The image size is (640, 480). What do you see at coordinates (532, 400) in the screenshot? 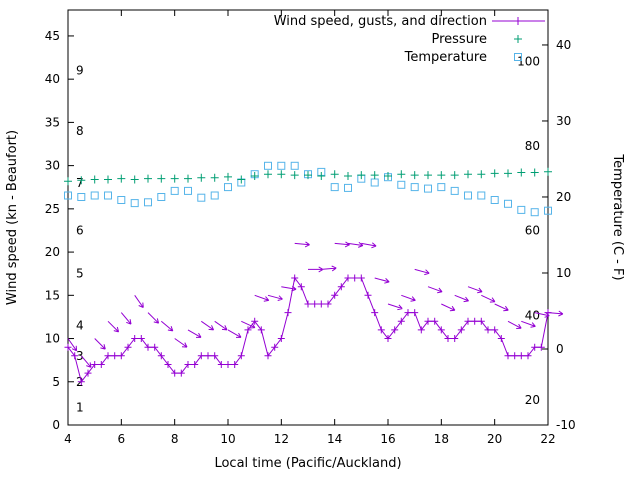
I see `fahrenheit-scale-label: 20` at bounding box center [532, 400].